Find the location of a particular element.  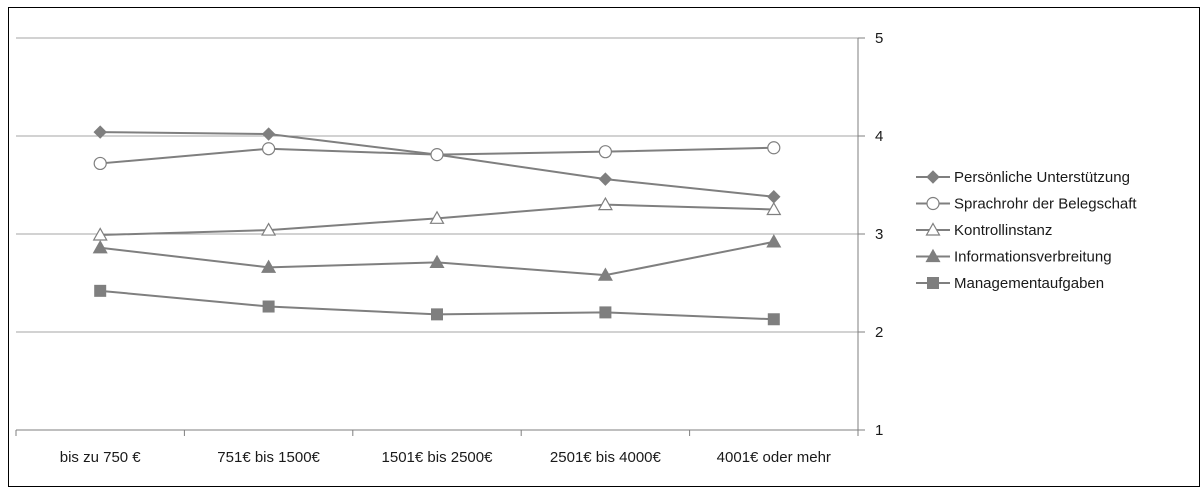

legend-item-0: Persönliche Unterstützung is located at coordinates (1023, 177).